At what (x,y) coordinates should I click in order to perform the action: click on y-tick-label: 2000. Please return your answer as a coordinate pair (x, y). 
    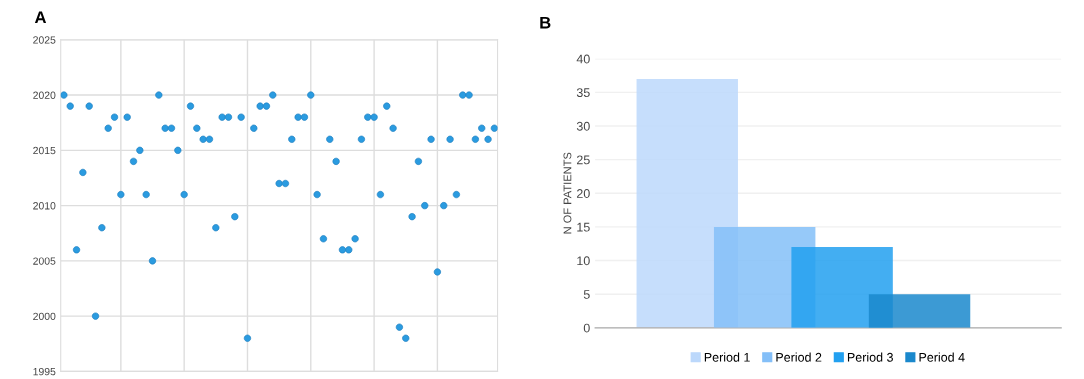
    Looking at the image, I should click on (44, 316).